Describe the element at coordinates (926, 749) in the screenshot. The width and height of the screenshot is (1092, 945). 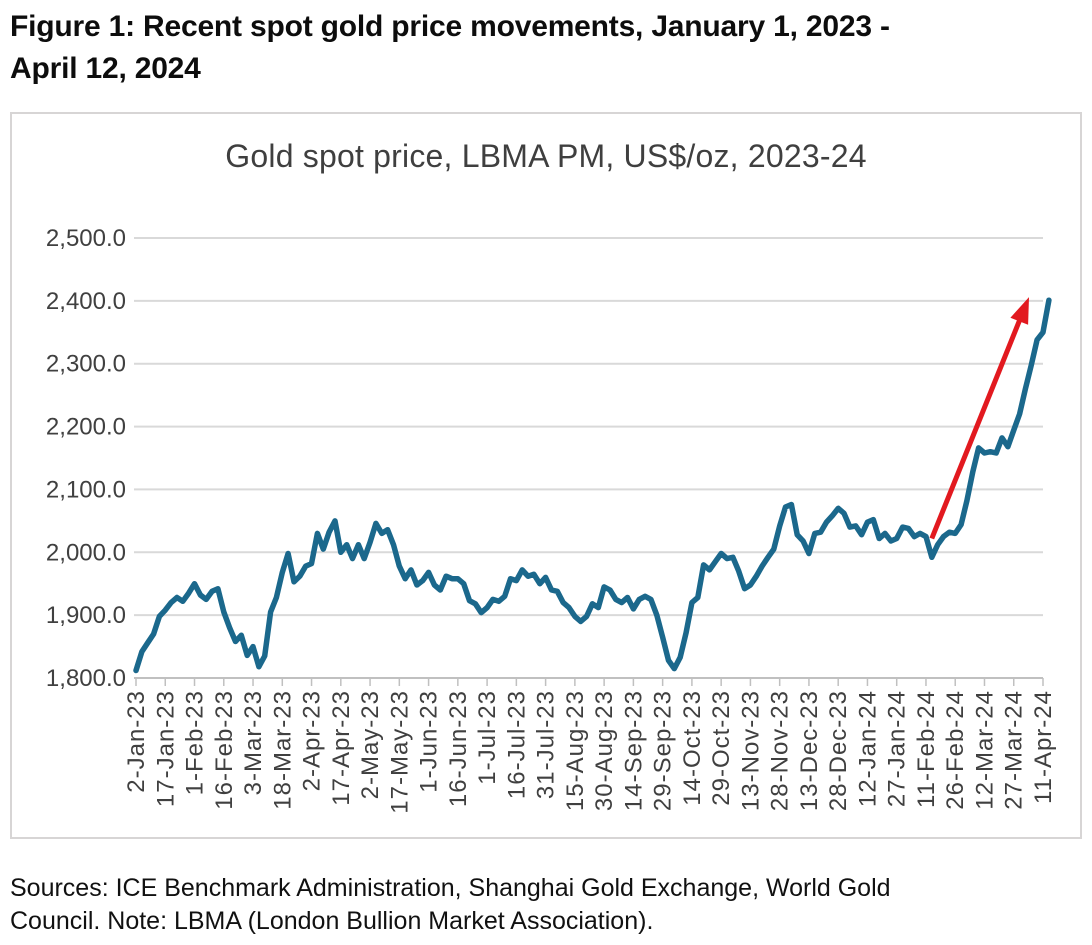
I see `x-axis-label: 11-Feb-24` at that location.